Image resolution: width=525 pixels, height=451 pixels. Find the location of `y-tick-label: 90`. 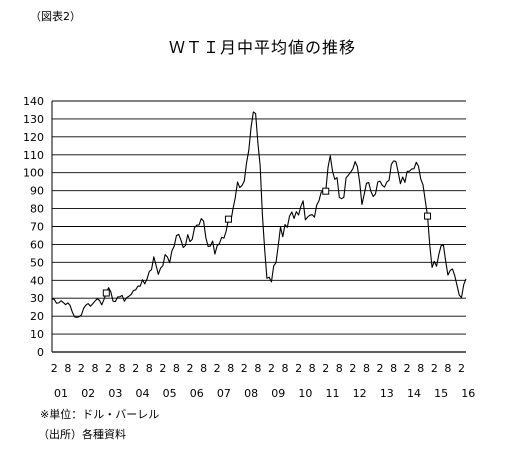

y-tick-label: 90 is located at coordinates (37, 191).